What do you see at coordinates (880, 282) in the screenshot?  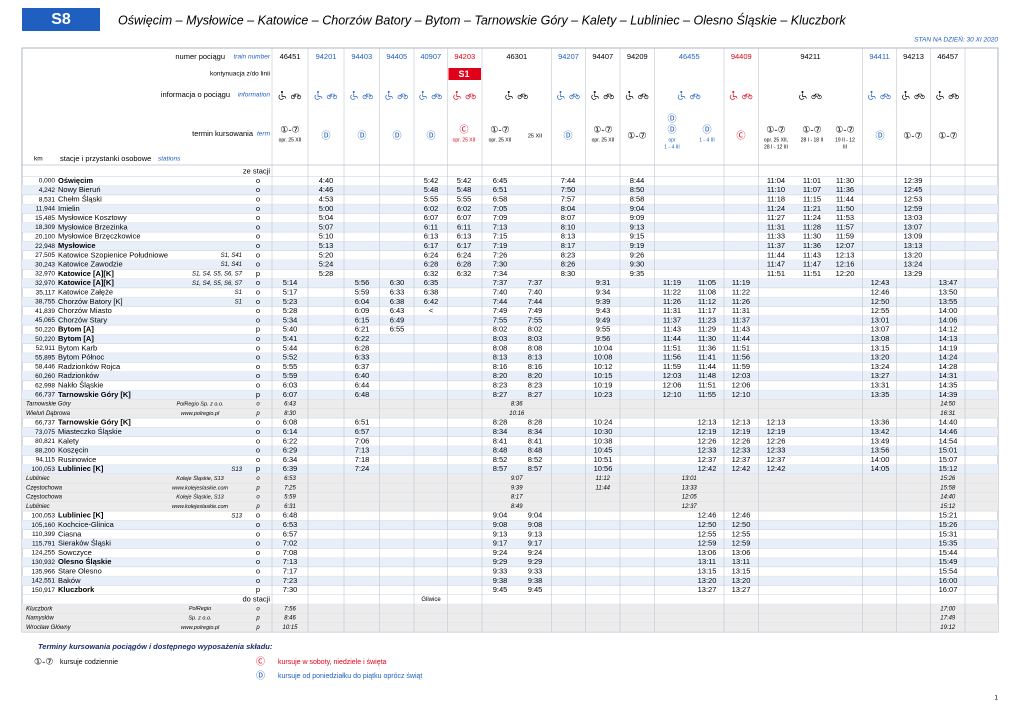 I see `time: 12:43` at bounding box center [880, 282].